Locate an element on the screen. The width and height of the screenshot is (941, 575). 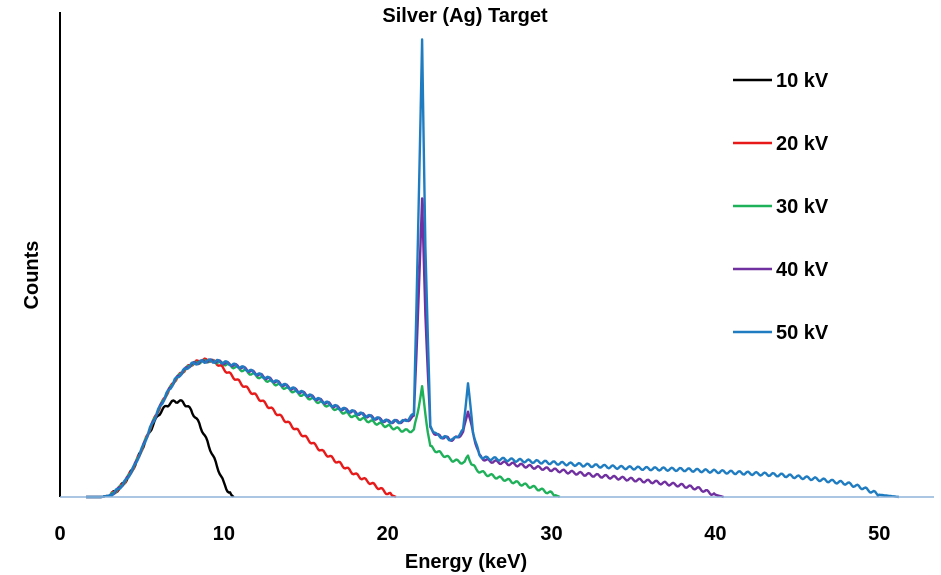
x-tick-label: 10 is located at coordinates (224, 534).